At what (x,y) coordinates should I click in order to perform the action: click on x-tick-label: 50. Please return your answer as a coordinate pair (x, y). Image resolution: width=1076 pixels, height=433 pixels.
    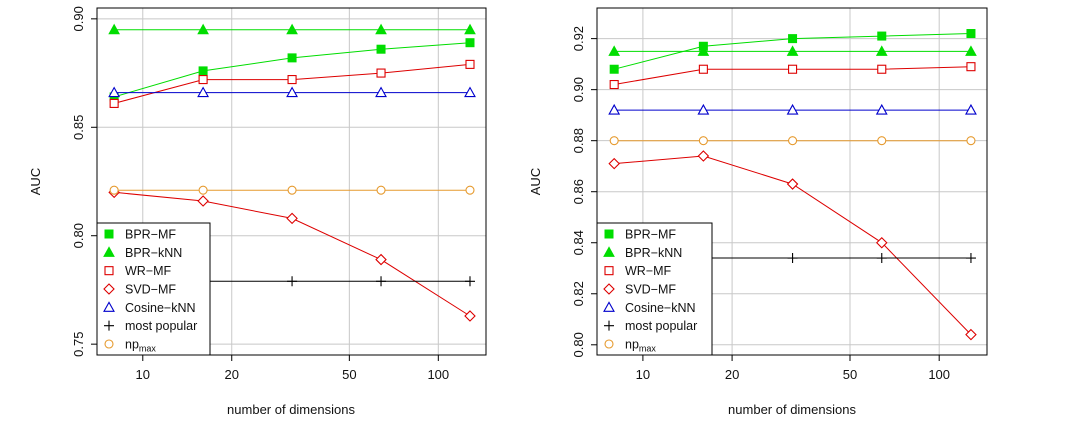
    Looking at the image, I should click on (349, 374).